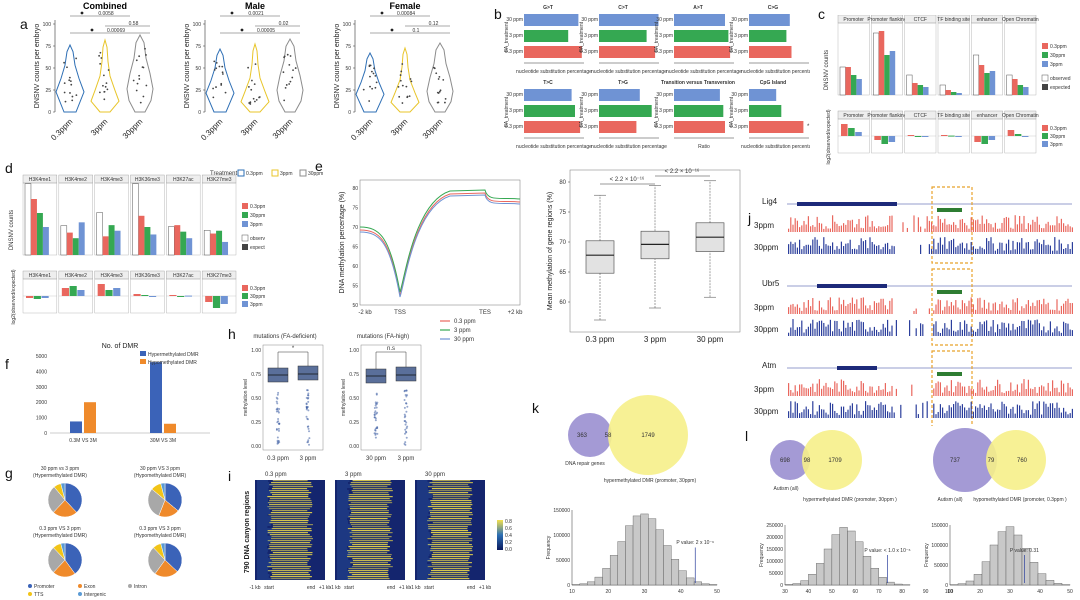 This screenshot has height=600, width=1080. Describe the element at coordinates (664, 127) in the screenshot. I see `level-label: 0.3 ppm` at that location.